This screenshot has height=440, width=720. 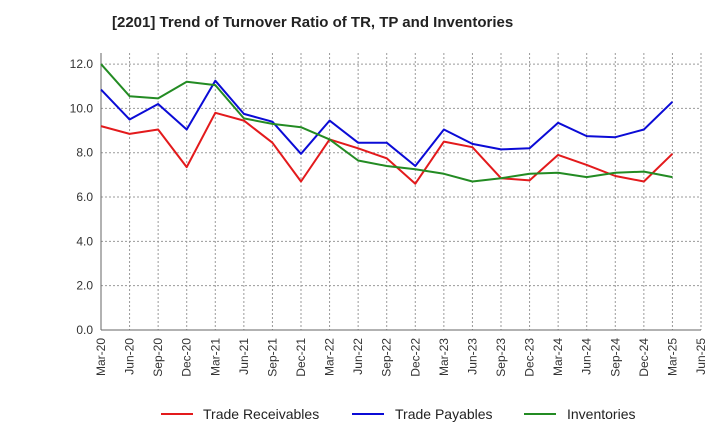 What do you see at coordinates (387, 148) in the screenshot?
I see `series-line-trade-receivables` at bounding box center [387, 148].